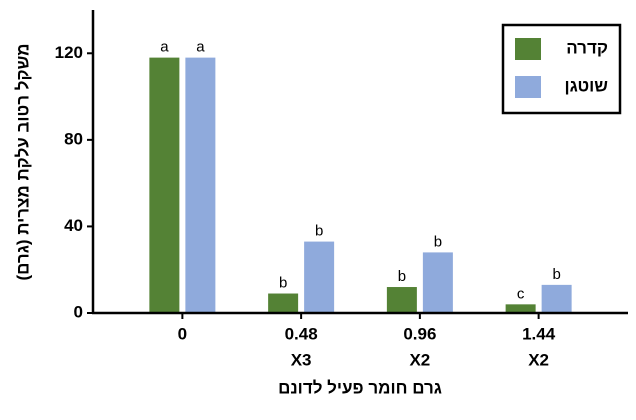 The height and width of the screenshot is (420, 636). I want to click on x-tick-label: 0, so click(182, 333).